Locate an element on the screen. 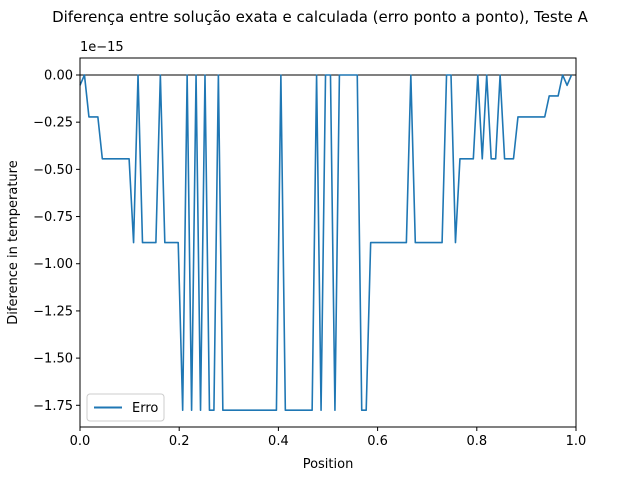 This screenshot has height=480, width=640. y-offset-label: 1e−15 is located at coordinates (102, 47).